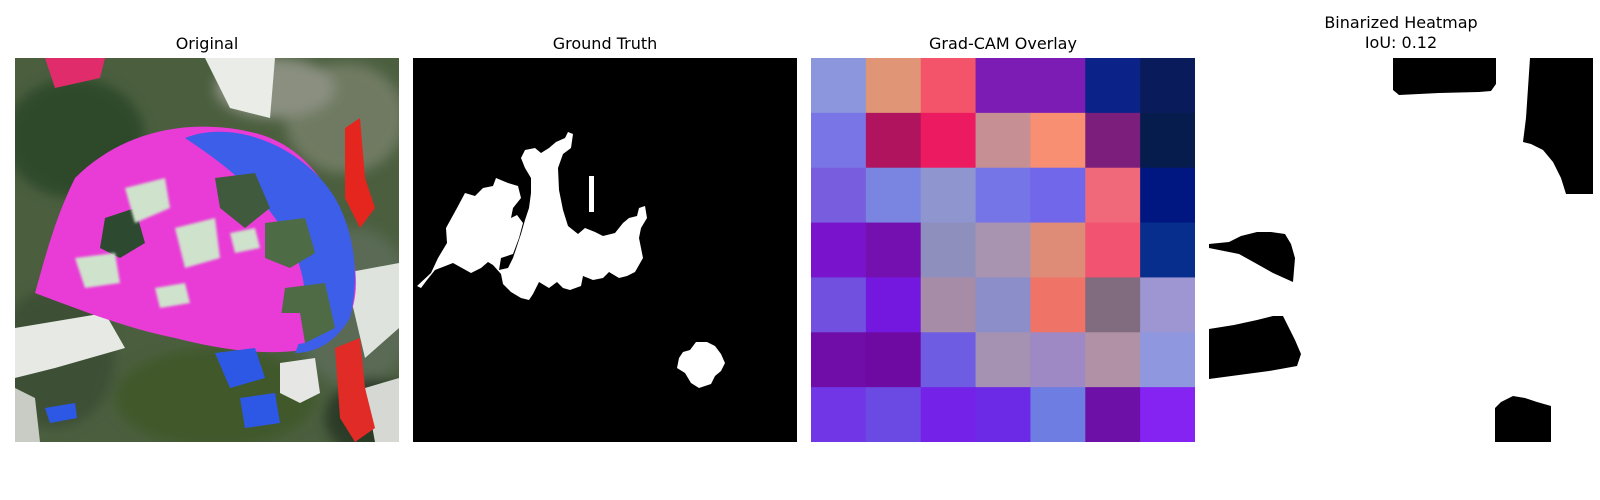 This screenshot has width=1600, height=500. What do you see at coordinates (1255, 347) in the screenshot?
I see `heatmap-region-left-lower` at bounding box center [1255, 347].